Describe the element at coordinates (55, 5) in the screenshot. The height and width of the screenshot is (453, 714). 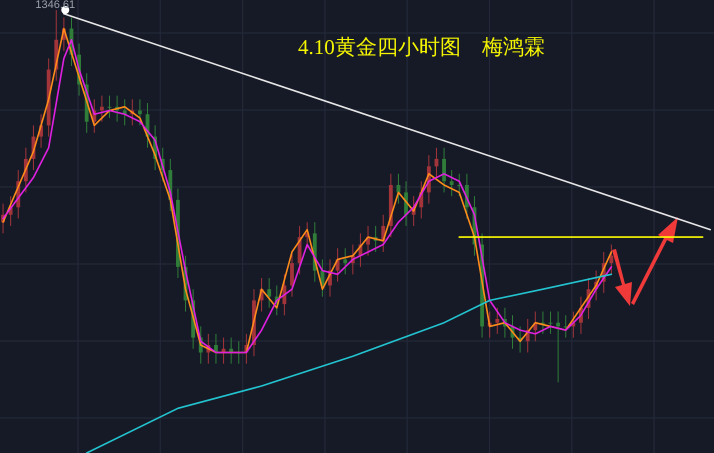
I see `annotation: 1346.61` at that location.